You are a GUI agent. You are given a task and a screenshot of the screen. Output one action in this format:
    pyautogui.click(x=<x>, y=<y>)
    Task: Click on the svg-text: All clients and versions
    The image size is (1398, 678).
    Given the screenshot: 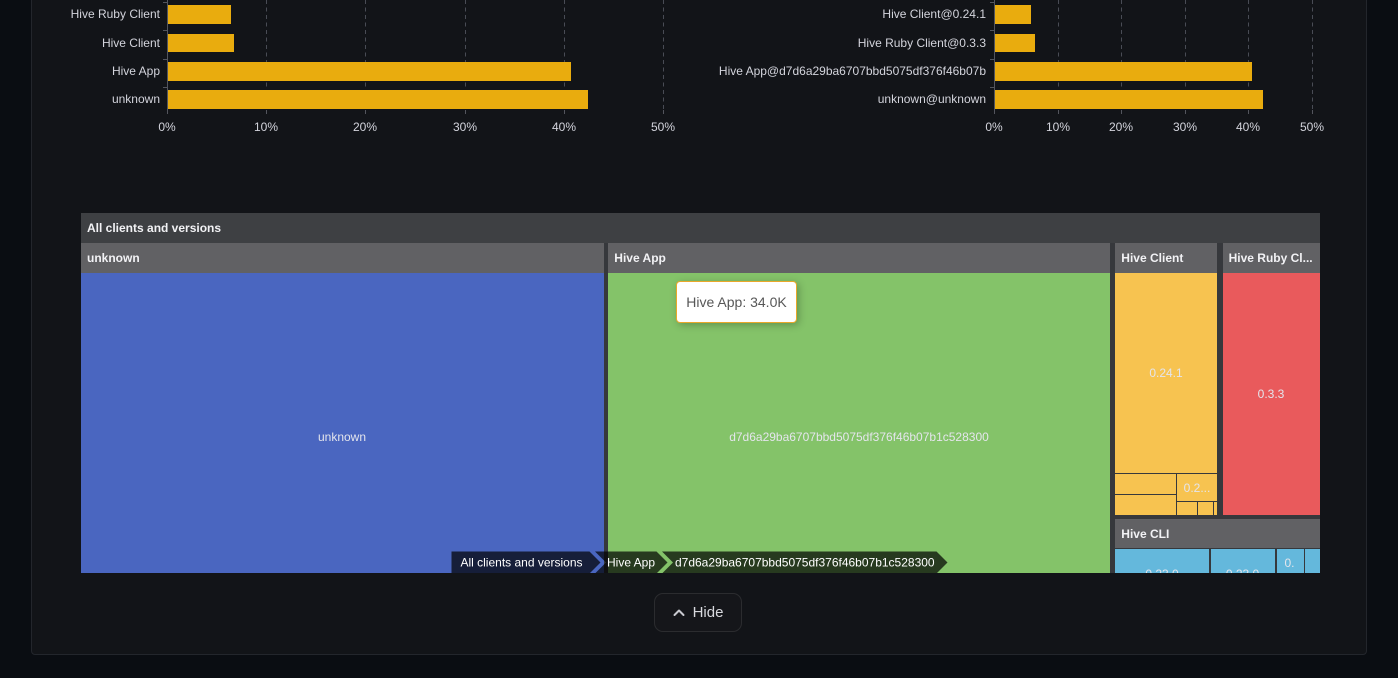 What is the action you would take?
    pyautogui.click(x=521, y=563)
    